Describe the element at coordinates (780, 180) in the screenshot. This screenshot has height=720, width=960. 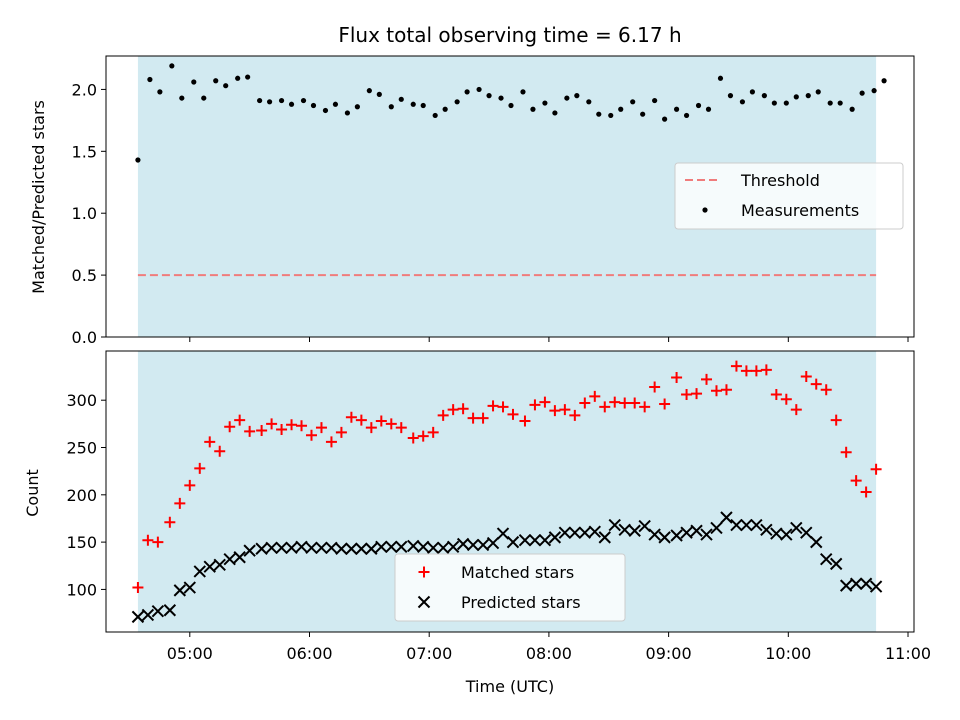
I see `legend-threshold-label: Threshold` at that location.